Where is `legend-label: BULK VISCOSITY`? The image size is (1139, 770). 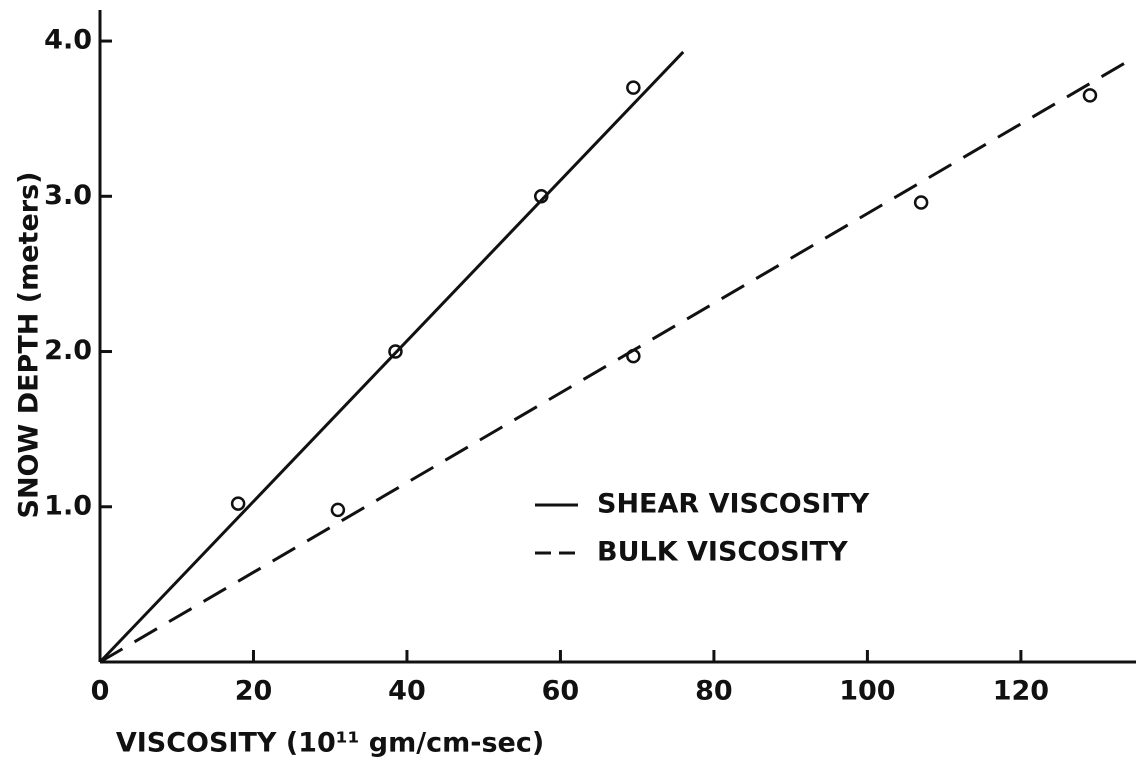 legend-label: BULK VISCOSITY is located at coordinates (722, 552).